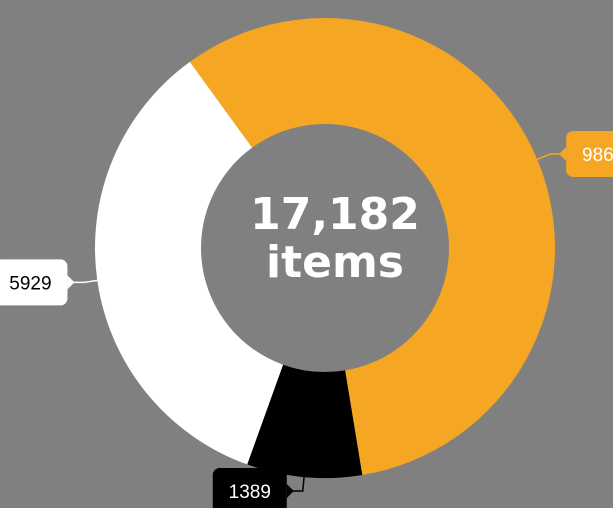 This screenshot has width=613, height=508. Describe the element at coordinates (597, 155) in the screenshot. I see `data-label-9864: 9864` at that location.